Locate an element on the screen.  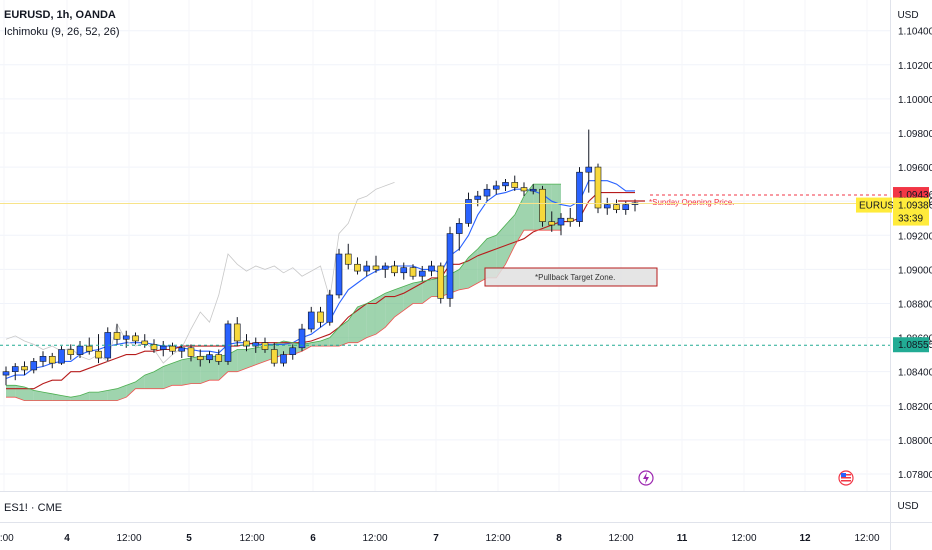
y-tick-label: 1.09200 is located at coordinates (915, 236).